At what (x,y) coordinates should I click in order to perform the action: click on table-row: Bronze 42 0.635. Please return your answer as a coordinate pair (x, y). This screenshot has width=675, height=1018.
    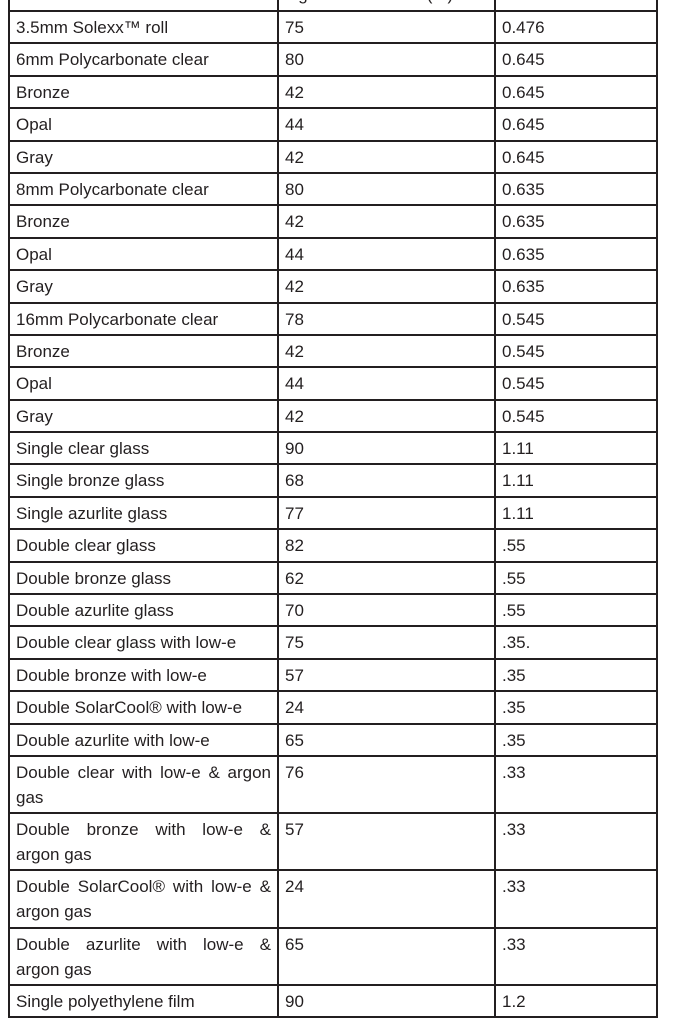
    Looking at the image, I should click on (333, 221).